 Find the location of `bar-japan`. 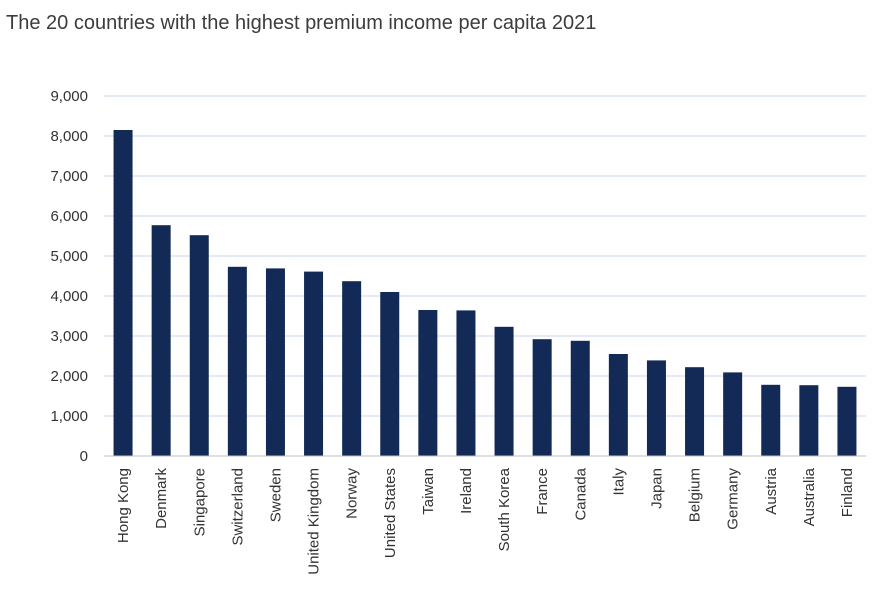

bar-japan is located at coordinates (656, 408).